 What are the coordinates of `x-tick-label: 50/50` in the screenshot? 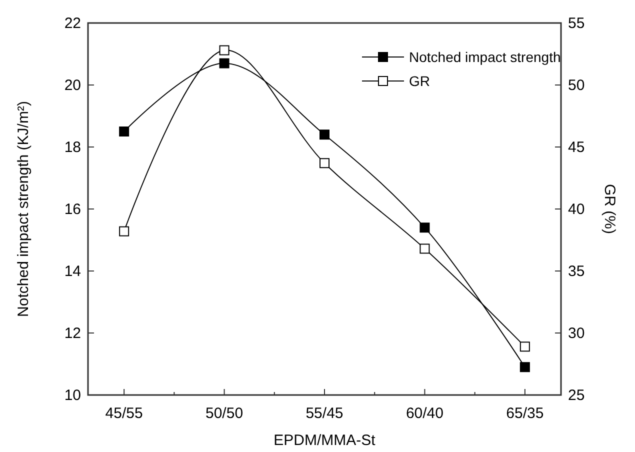 It's located at (225, 413).